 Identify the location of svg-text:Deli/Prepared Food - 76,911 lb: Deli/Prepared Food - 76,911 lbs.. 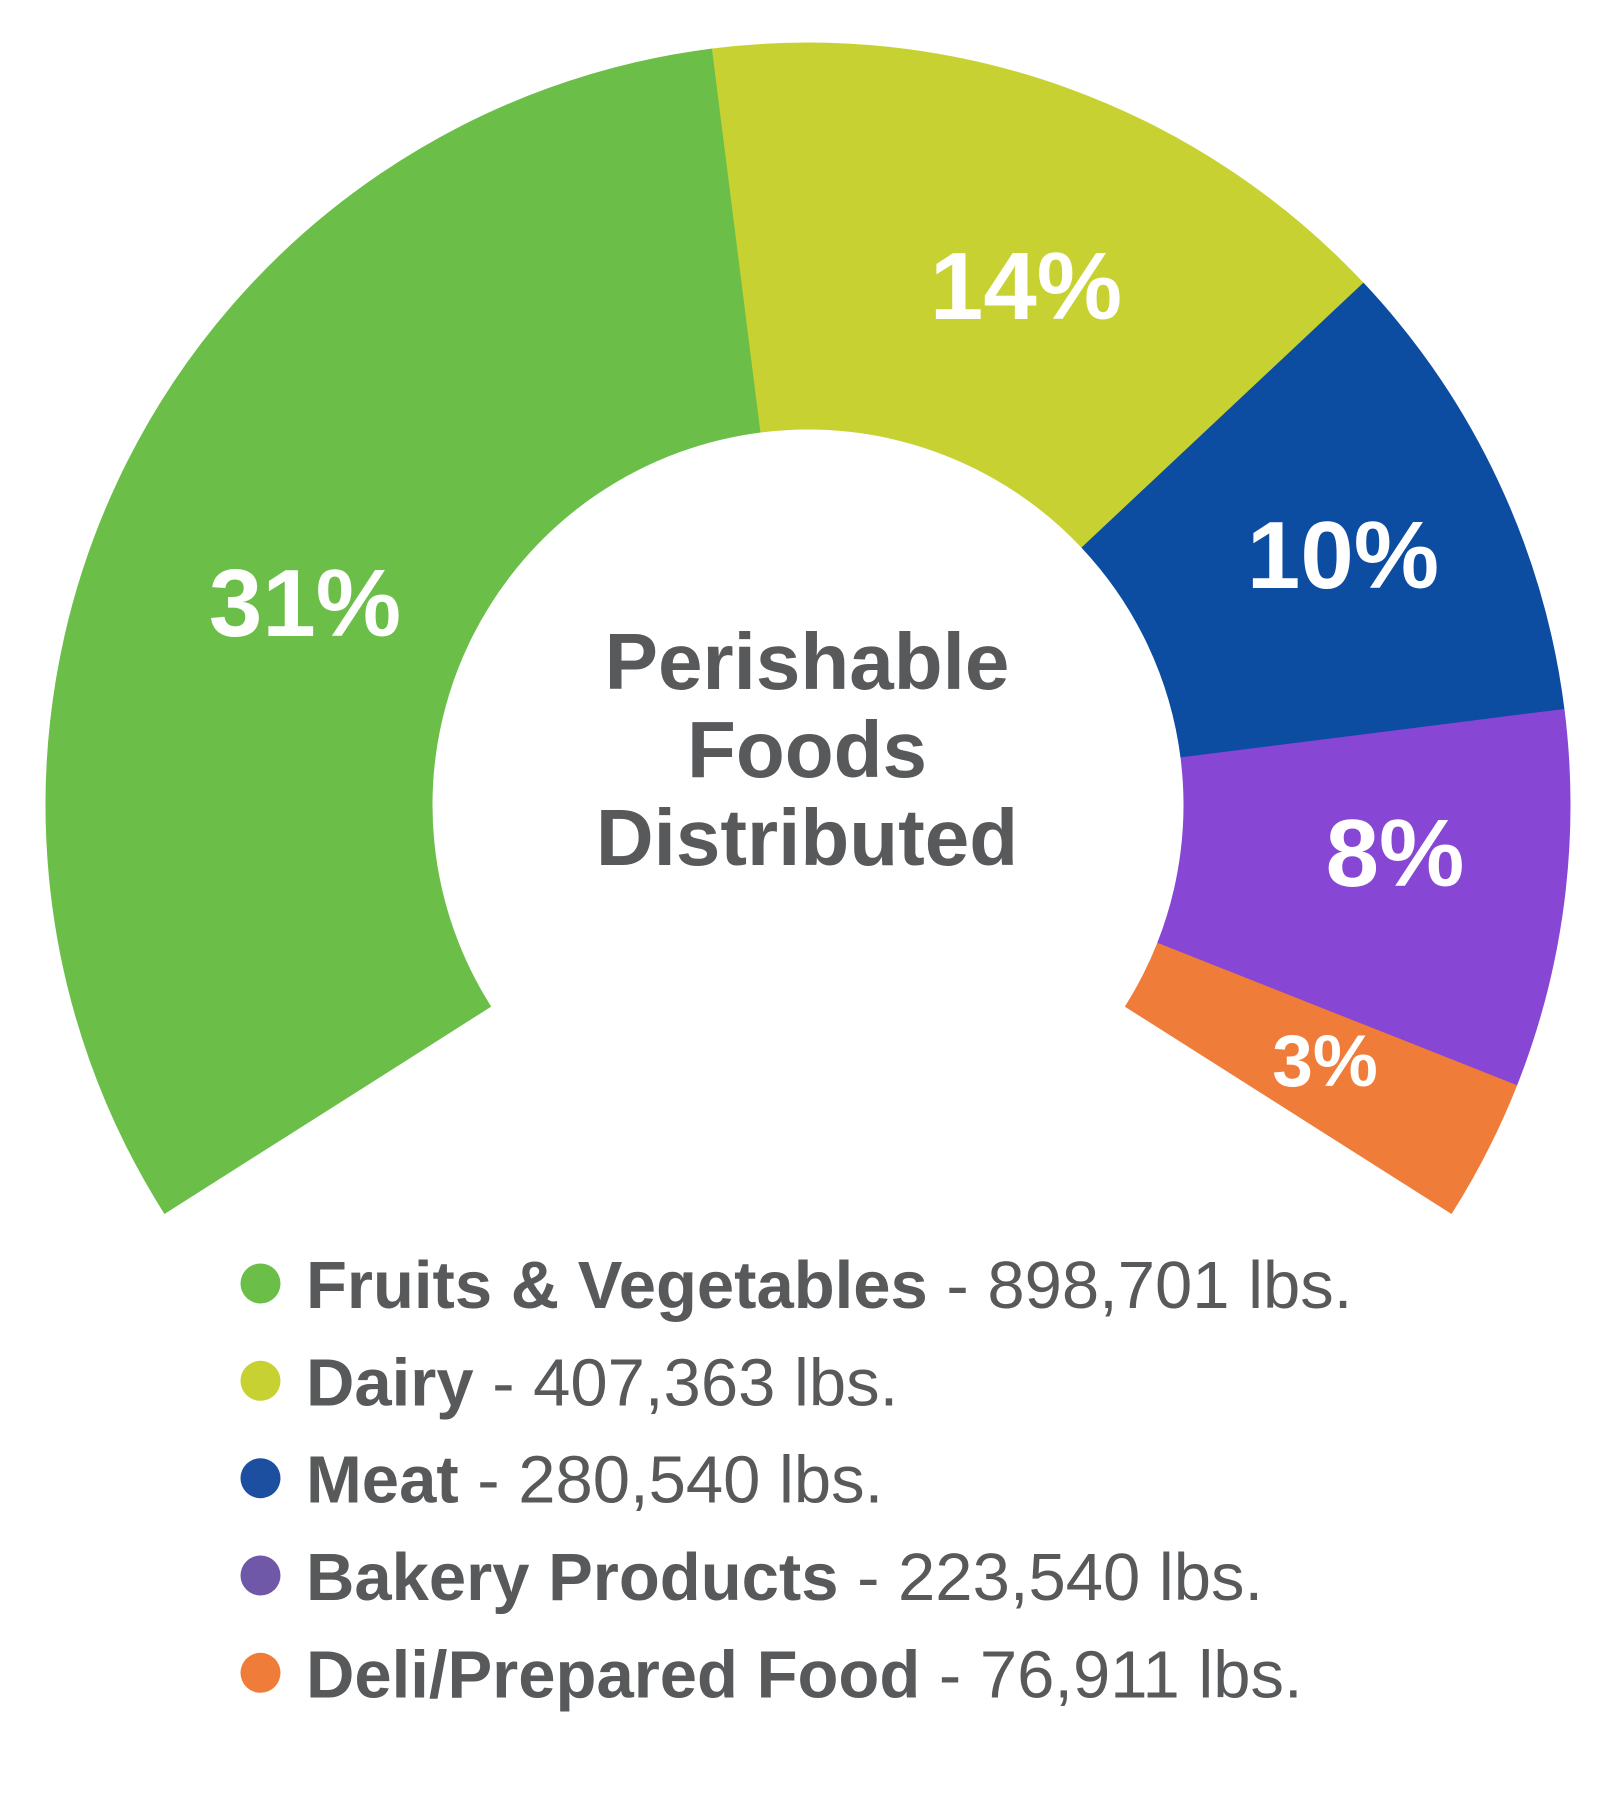
(804, 1674).